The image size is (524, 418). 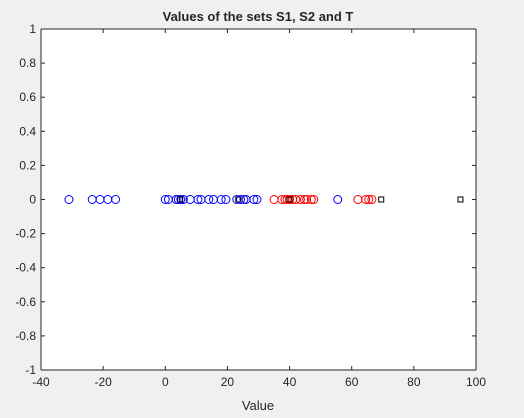 I want to click on x-tick-label: -20, so click(x=103, y=382).